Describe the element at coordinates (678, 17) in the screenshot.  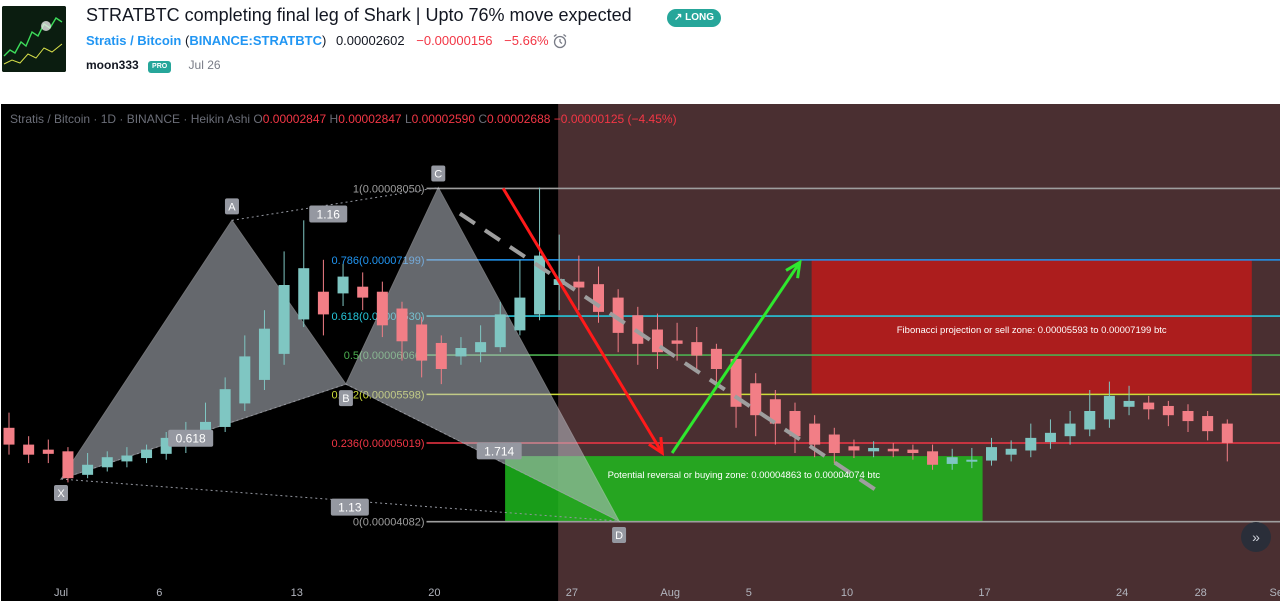
I see `arrow-up-right-icon: ↗` at that location.